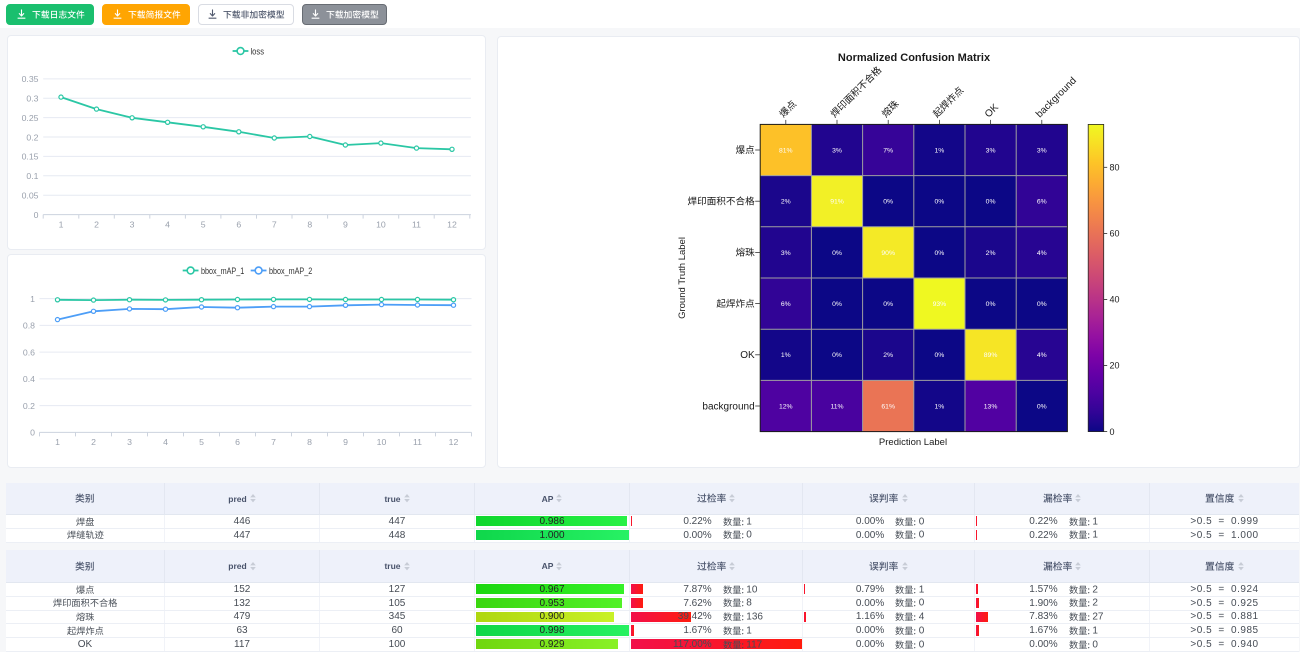 The height and width of the screenshot is (664, 1300). I want to click on svg-text: 80, so click(1115, 168).